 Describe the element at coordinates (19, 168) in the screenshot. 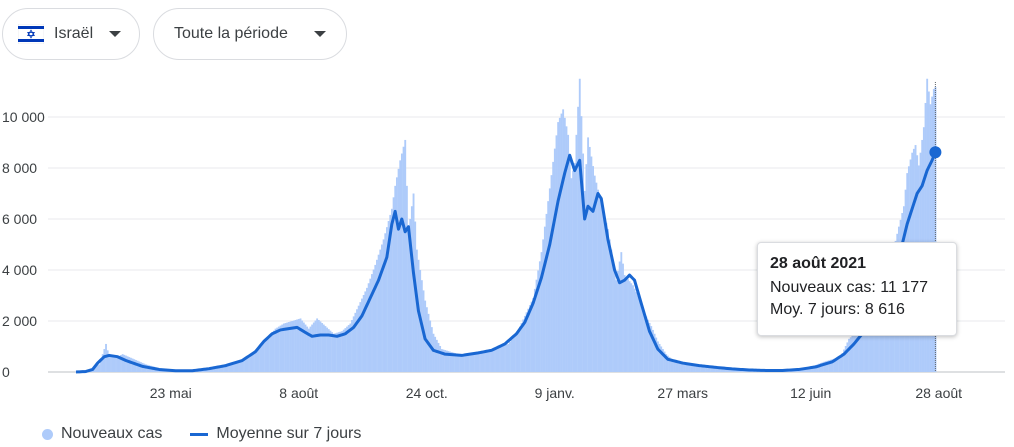

I see `y-tick-label: 8 000` at that location.